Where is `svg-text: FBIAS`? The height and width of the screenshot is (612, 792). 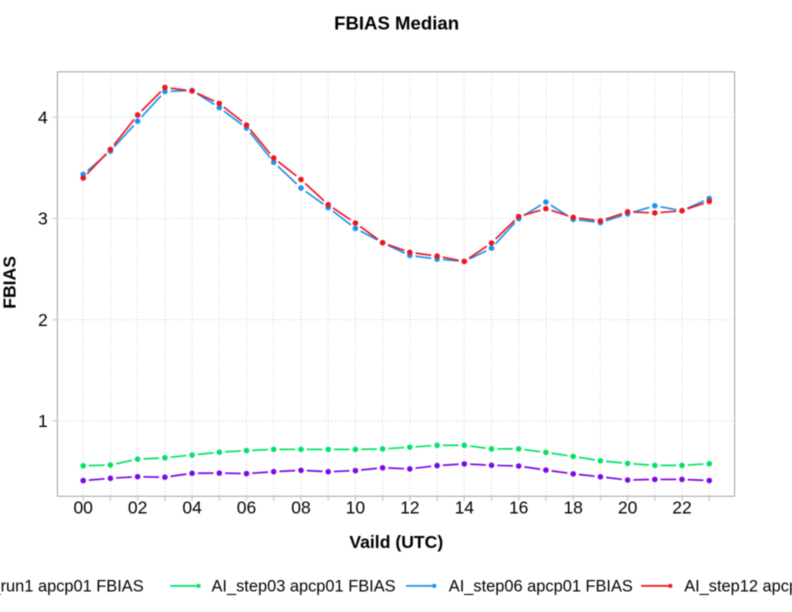 svg-text: FBIAS is located at coordinates (10, 282).